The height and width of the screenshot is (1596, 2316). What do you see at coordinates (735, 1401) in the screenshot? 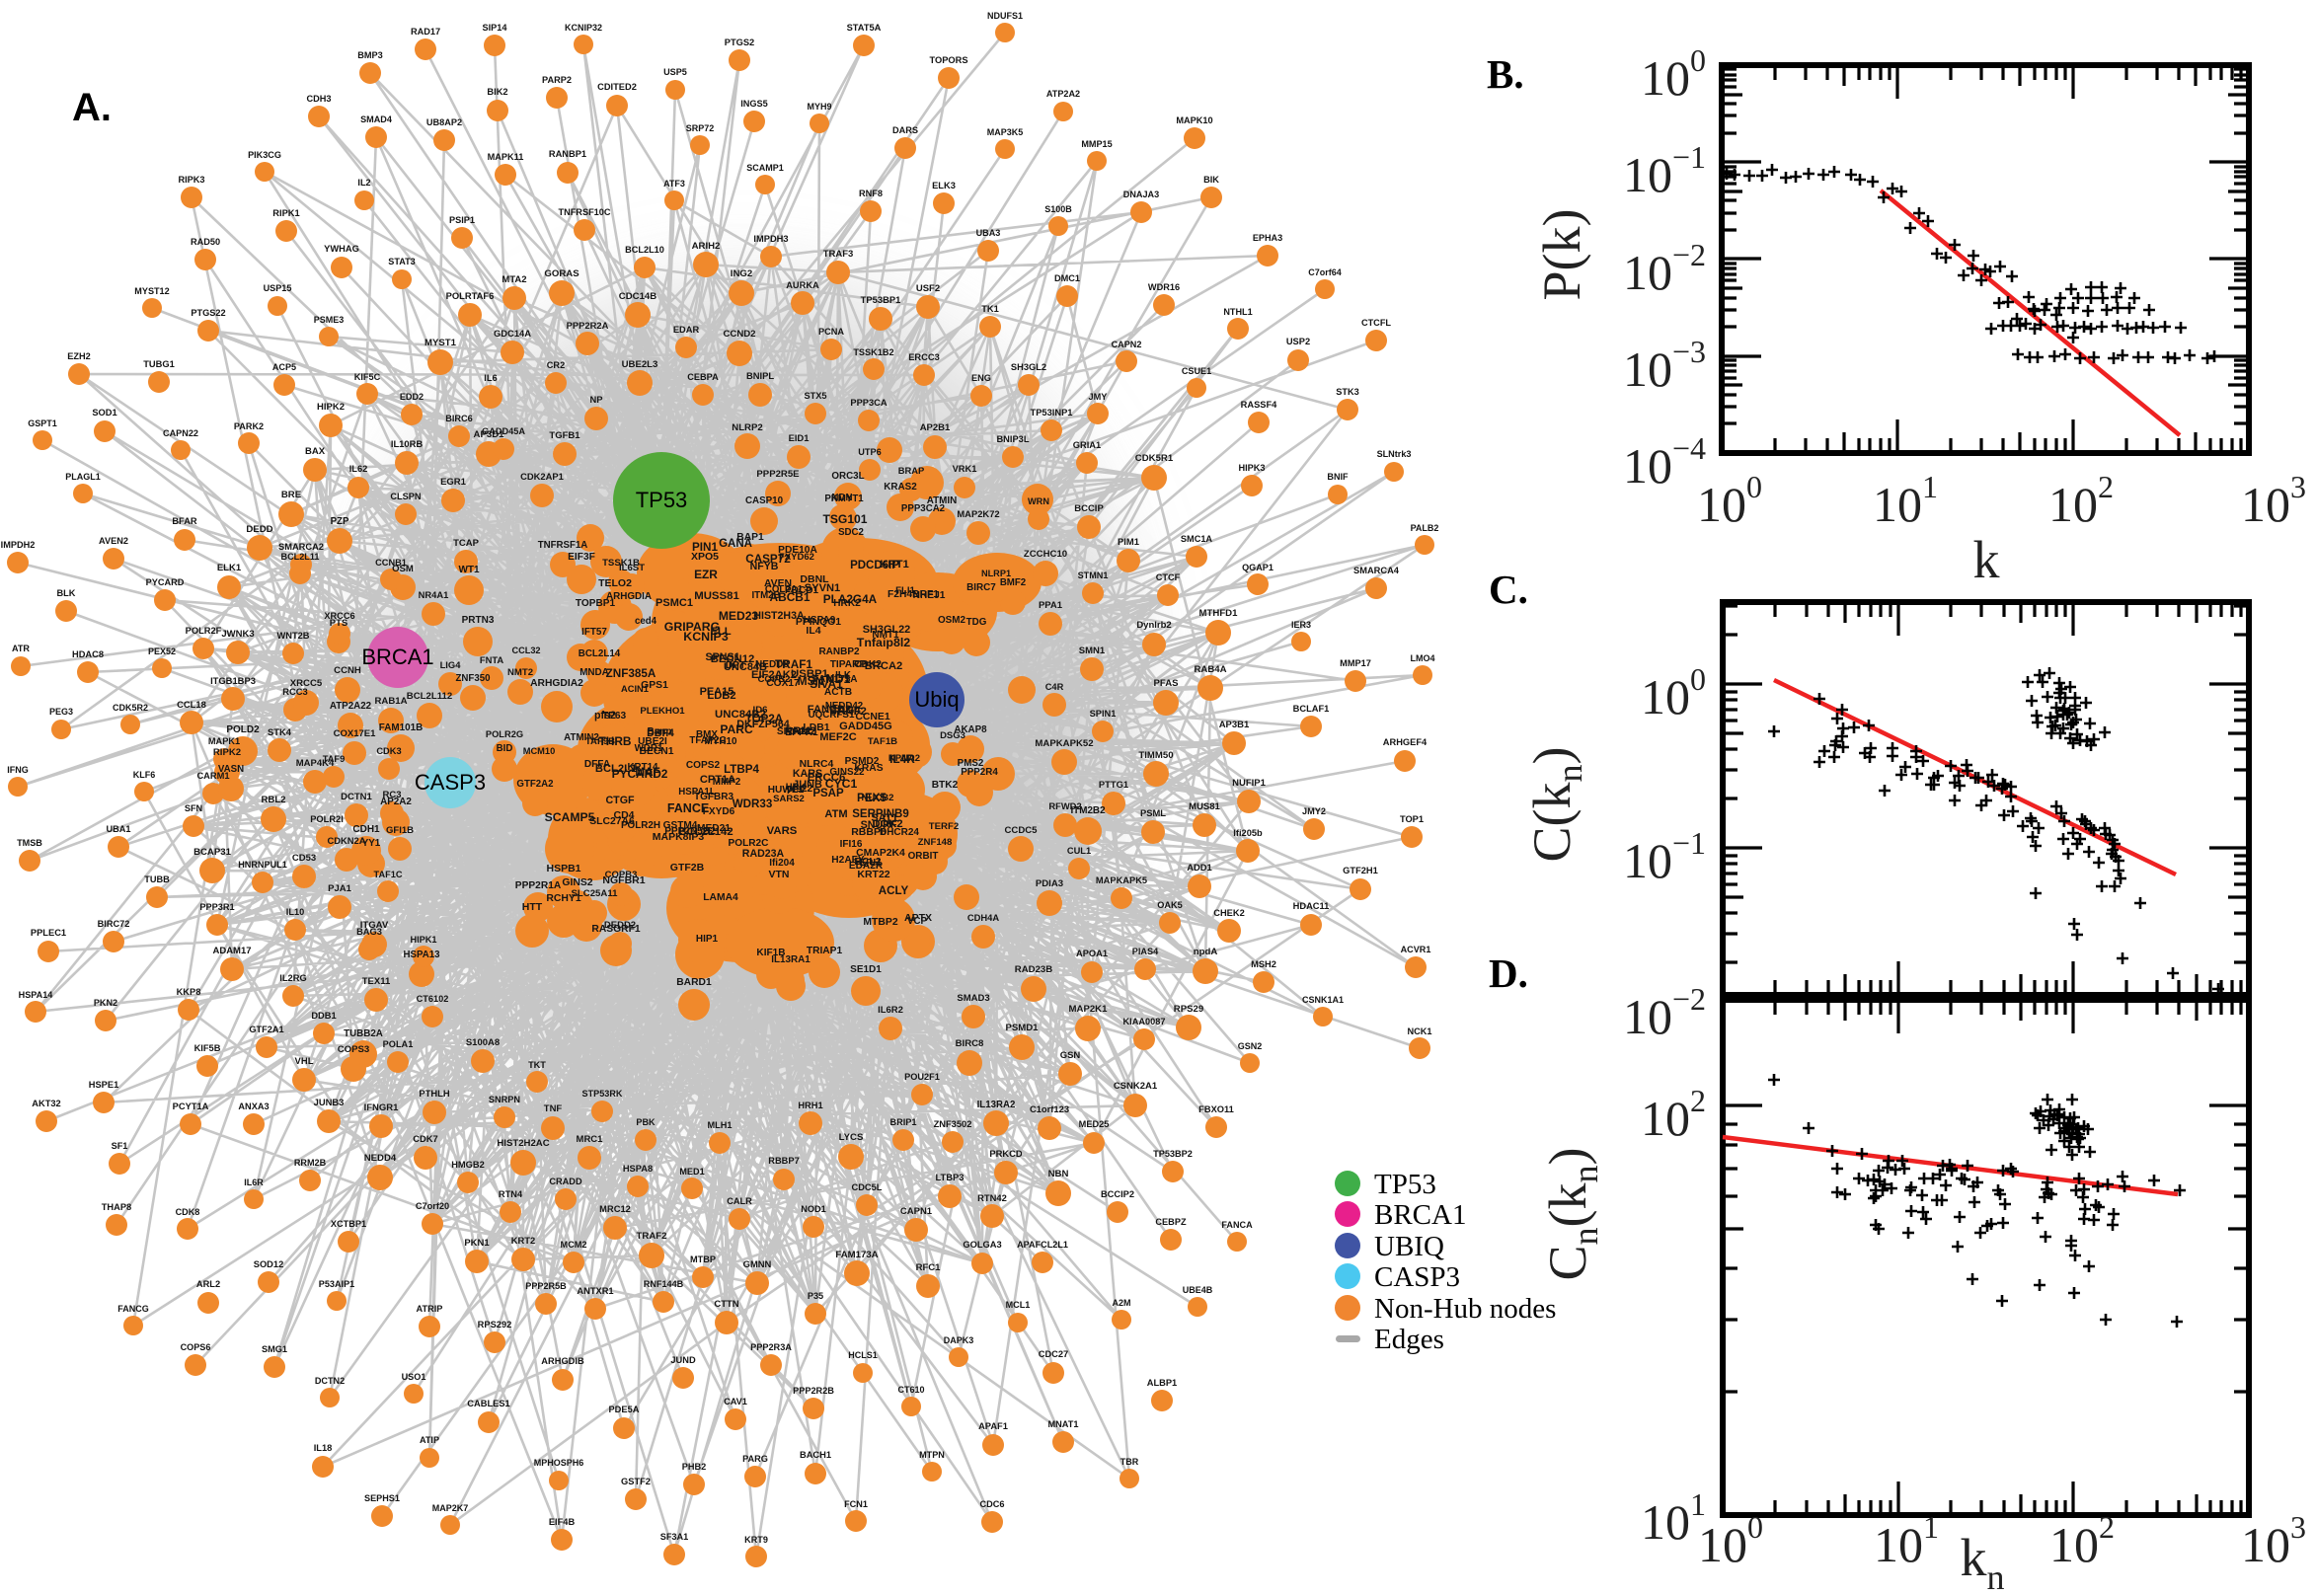
I see `svg-text: CAV1` at bounding box center [735, 1401].